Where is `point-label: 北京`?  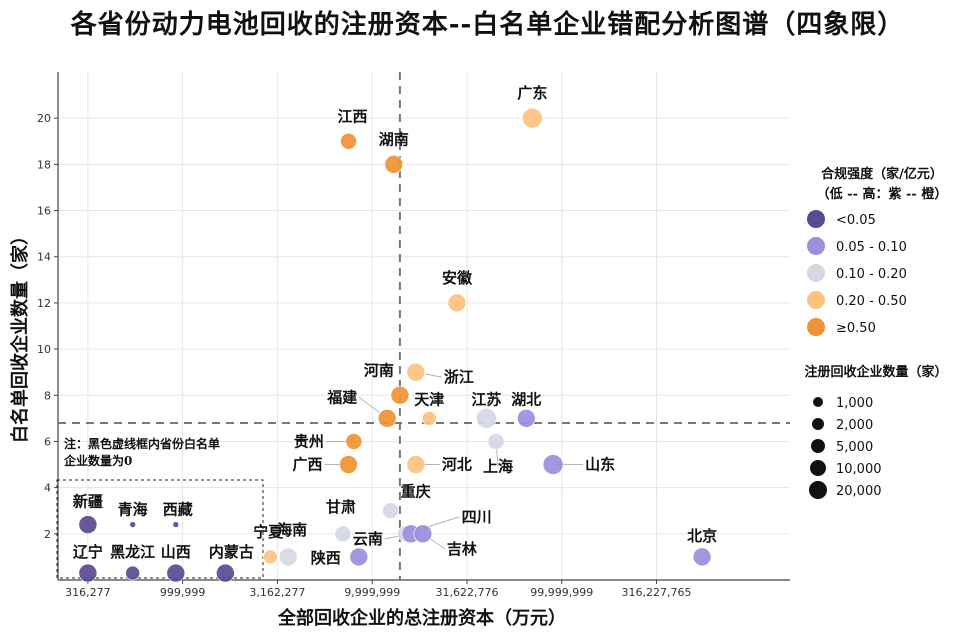
point-label: 北京 is located at coordinates (702, 536).